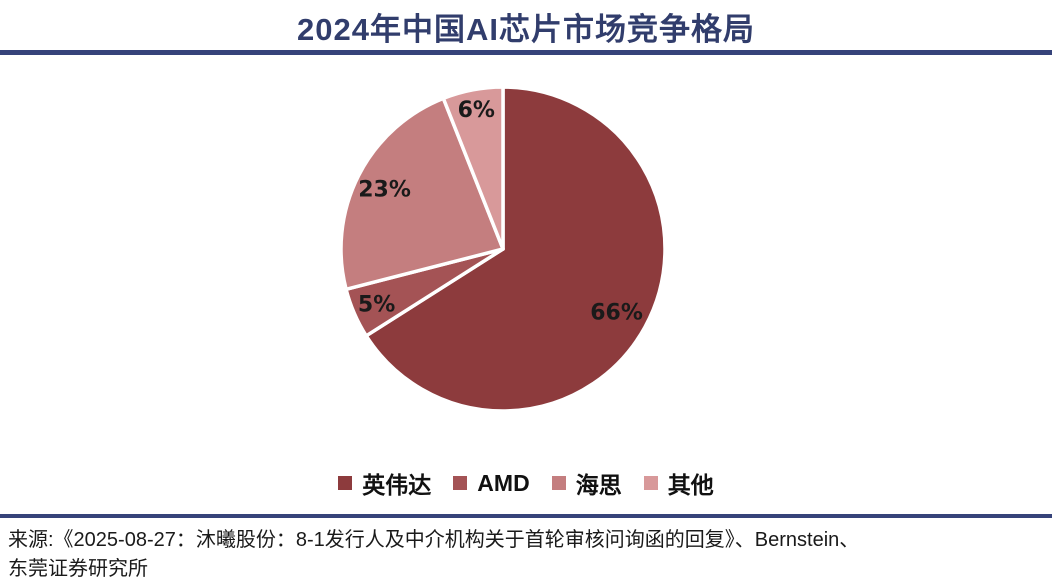  Describe the element at coordinates (503, 482) in the screenshot. I see `legend-label: AMD` at that location.